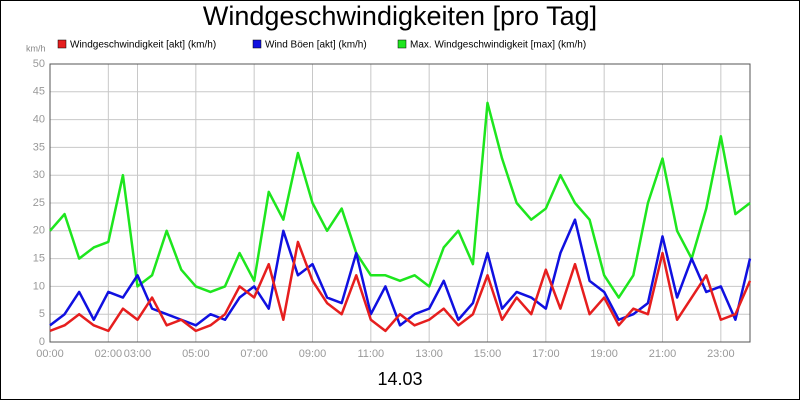  What do you see at coordinates (39, 120) in the screenshot?
I see `y-tick-label: 40` at bounding box center [39, 120].